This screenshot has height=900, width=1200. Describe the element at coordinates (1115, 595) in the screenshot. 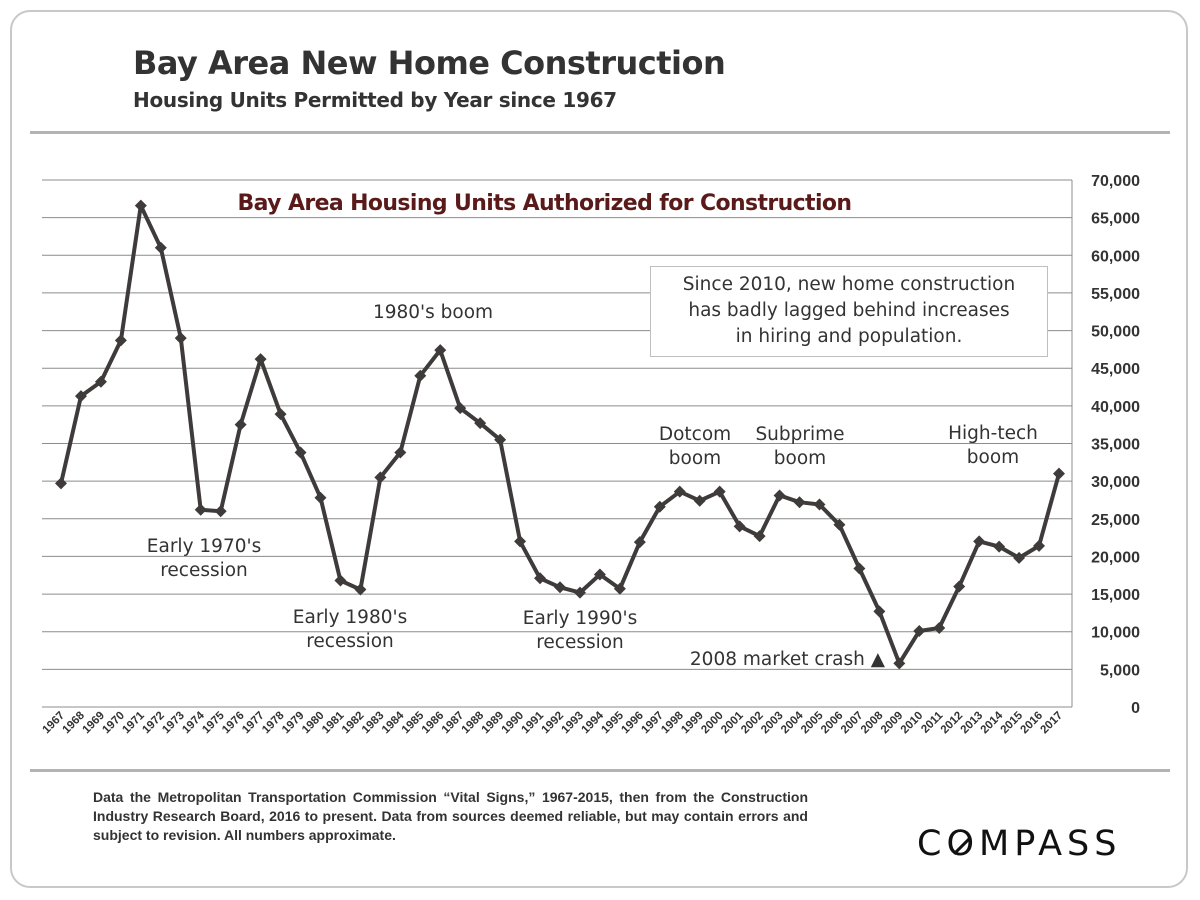

I see `y-tick-label: 15,000` at that location.